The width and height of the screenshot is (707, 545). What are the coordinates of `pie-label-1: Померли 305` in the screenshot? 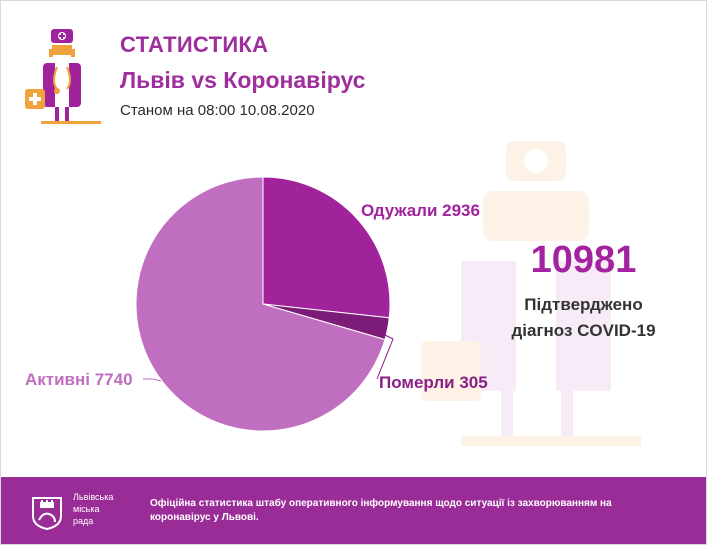 It's located at (433, 382).